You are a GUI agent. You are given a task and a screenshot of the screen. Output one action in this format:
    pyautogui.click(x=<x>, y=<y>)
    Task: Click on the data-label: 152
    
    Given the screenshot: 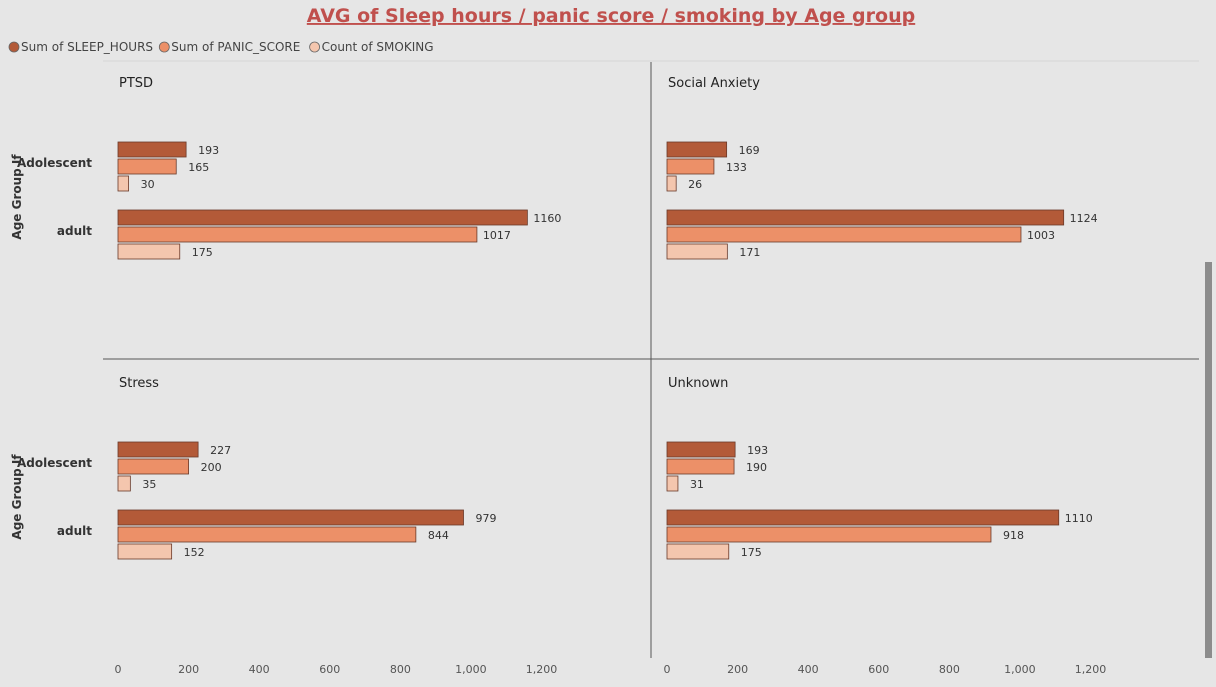 What is the action you would take?
    pyautogui.click(x=194, y=552)
    